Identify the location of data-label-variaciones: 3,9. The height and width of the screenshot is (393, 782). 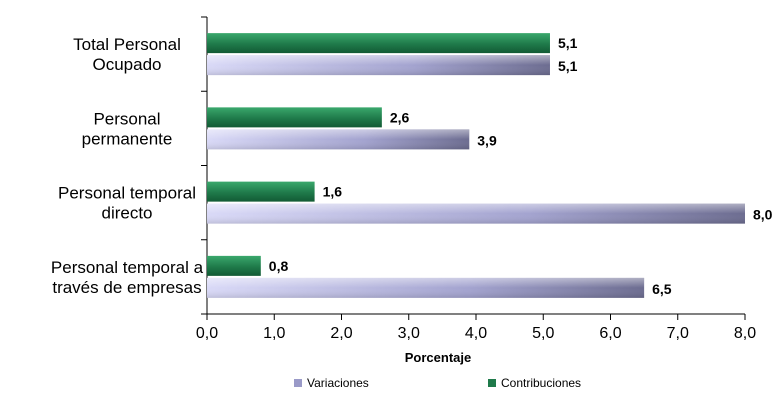
(487, 140).